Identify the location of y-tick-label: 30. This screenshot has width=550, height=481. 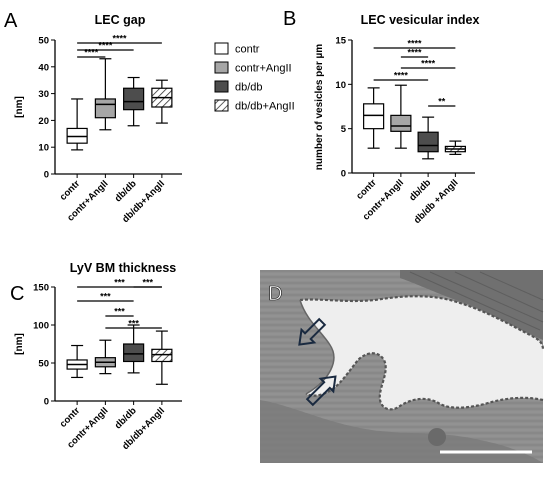
(43, 94).